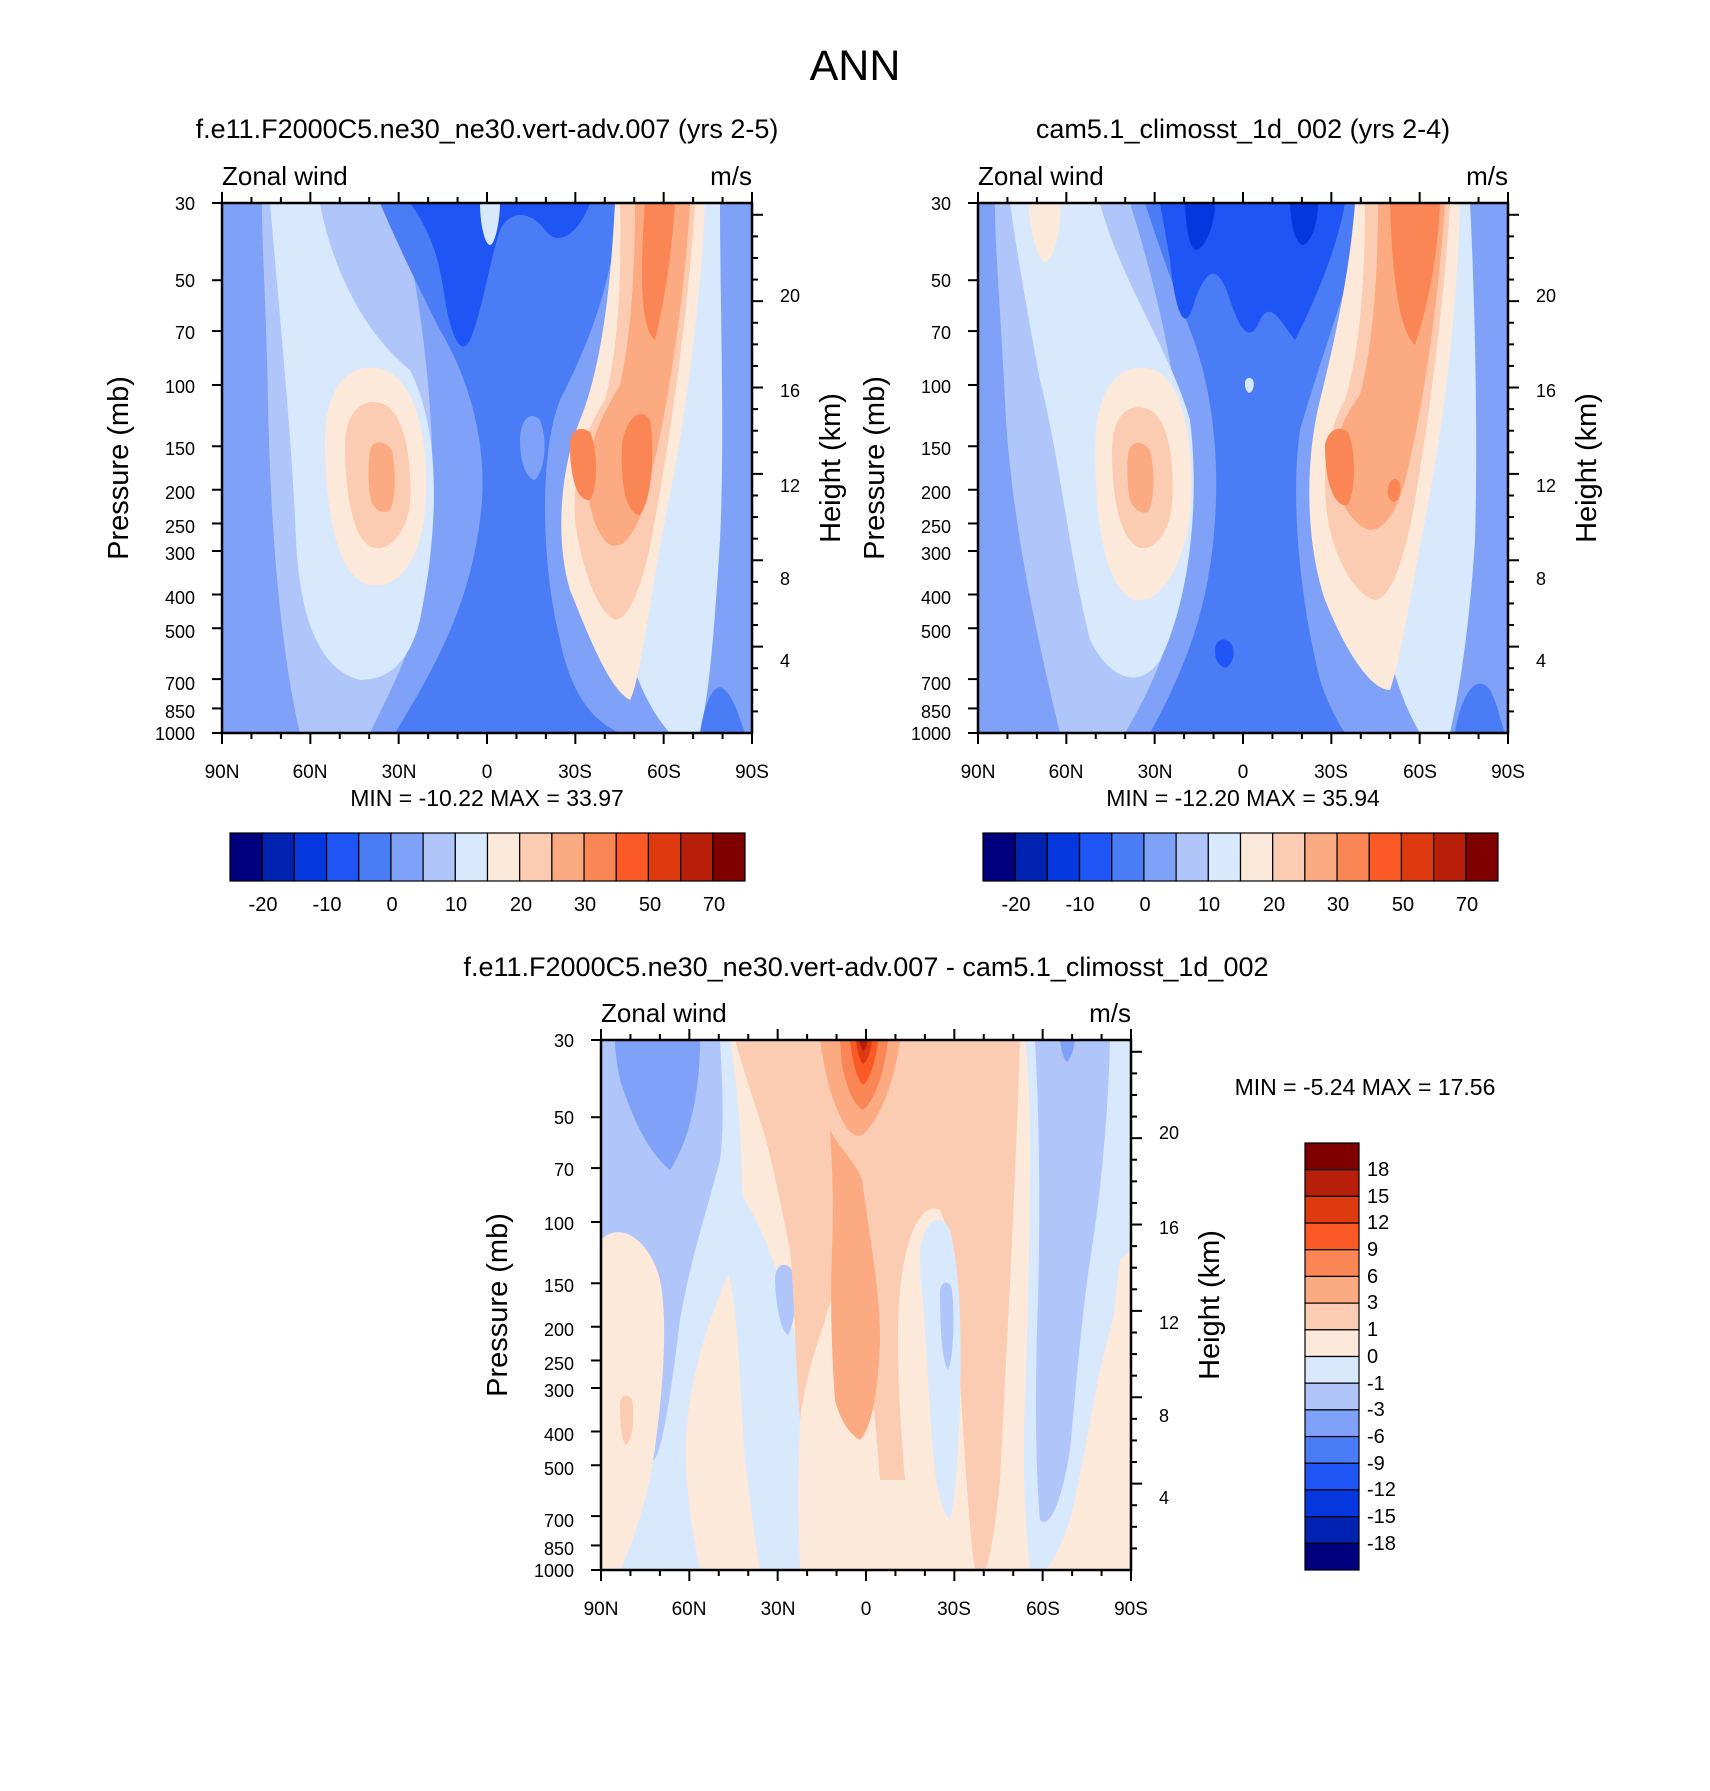 The image size is (1710, 1791). Describe the element at coordinates (1381, 1544) in the screenshot. I see `colorbar-label: -18` at that location.